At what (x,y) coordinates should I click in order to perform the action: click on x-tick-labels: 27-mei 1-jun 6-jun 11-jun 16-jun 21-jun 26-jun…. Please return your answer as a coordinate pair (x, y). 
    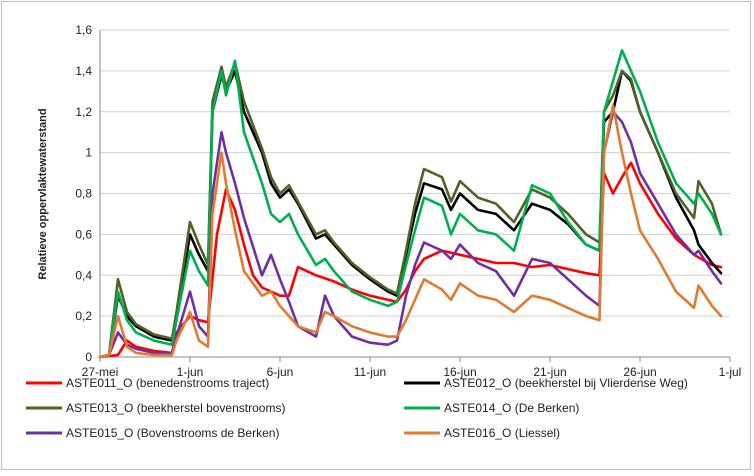
    Looking at the image, I should click on (412, 368).